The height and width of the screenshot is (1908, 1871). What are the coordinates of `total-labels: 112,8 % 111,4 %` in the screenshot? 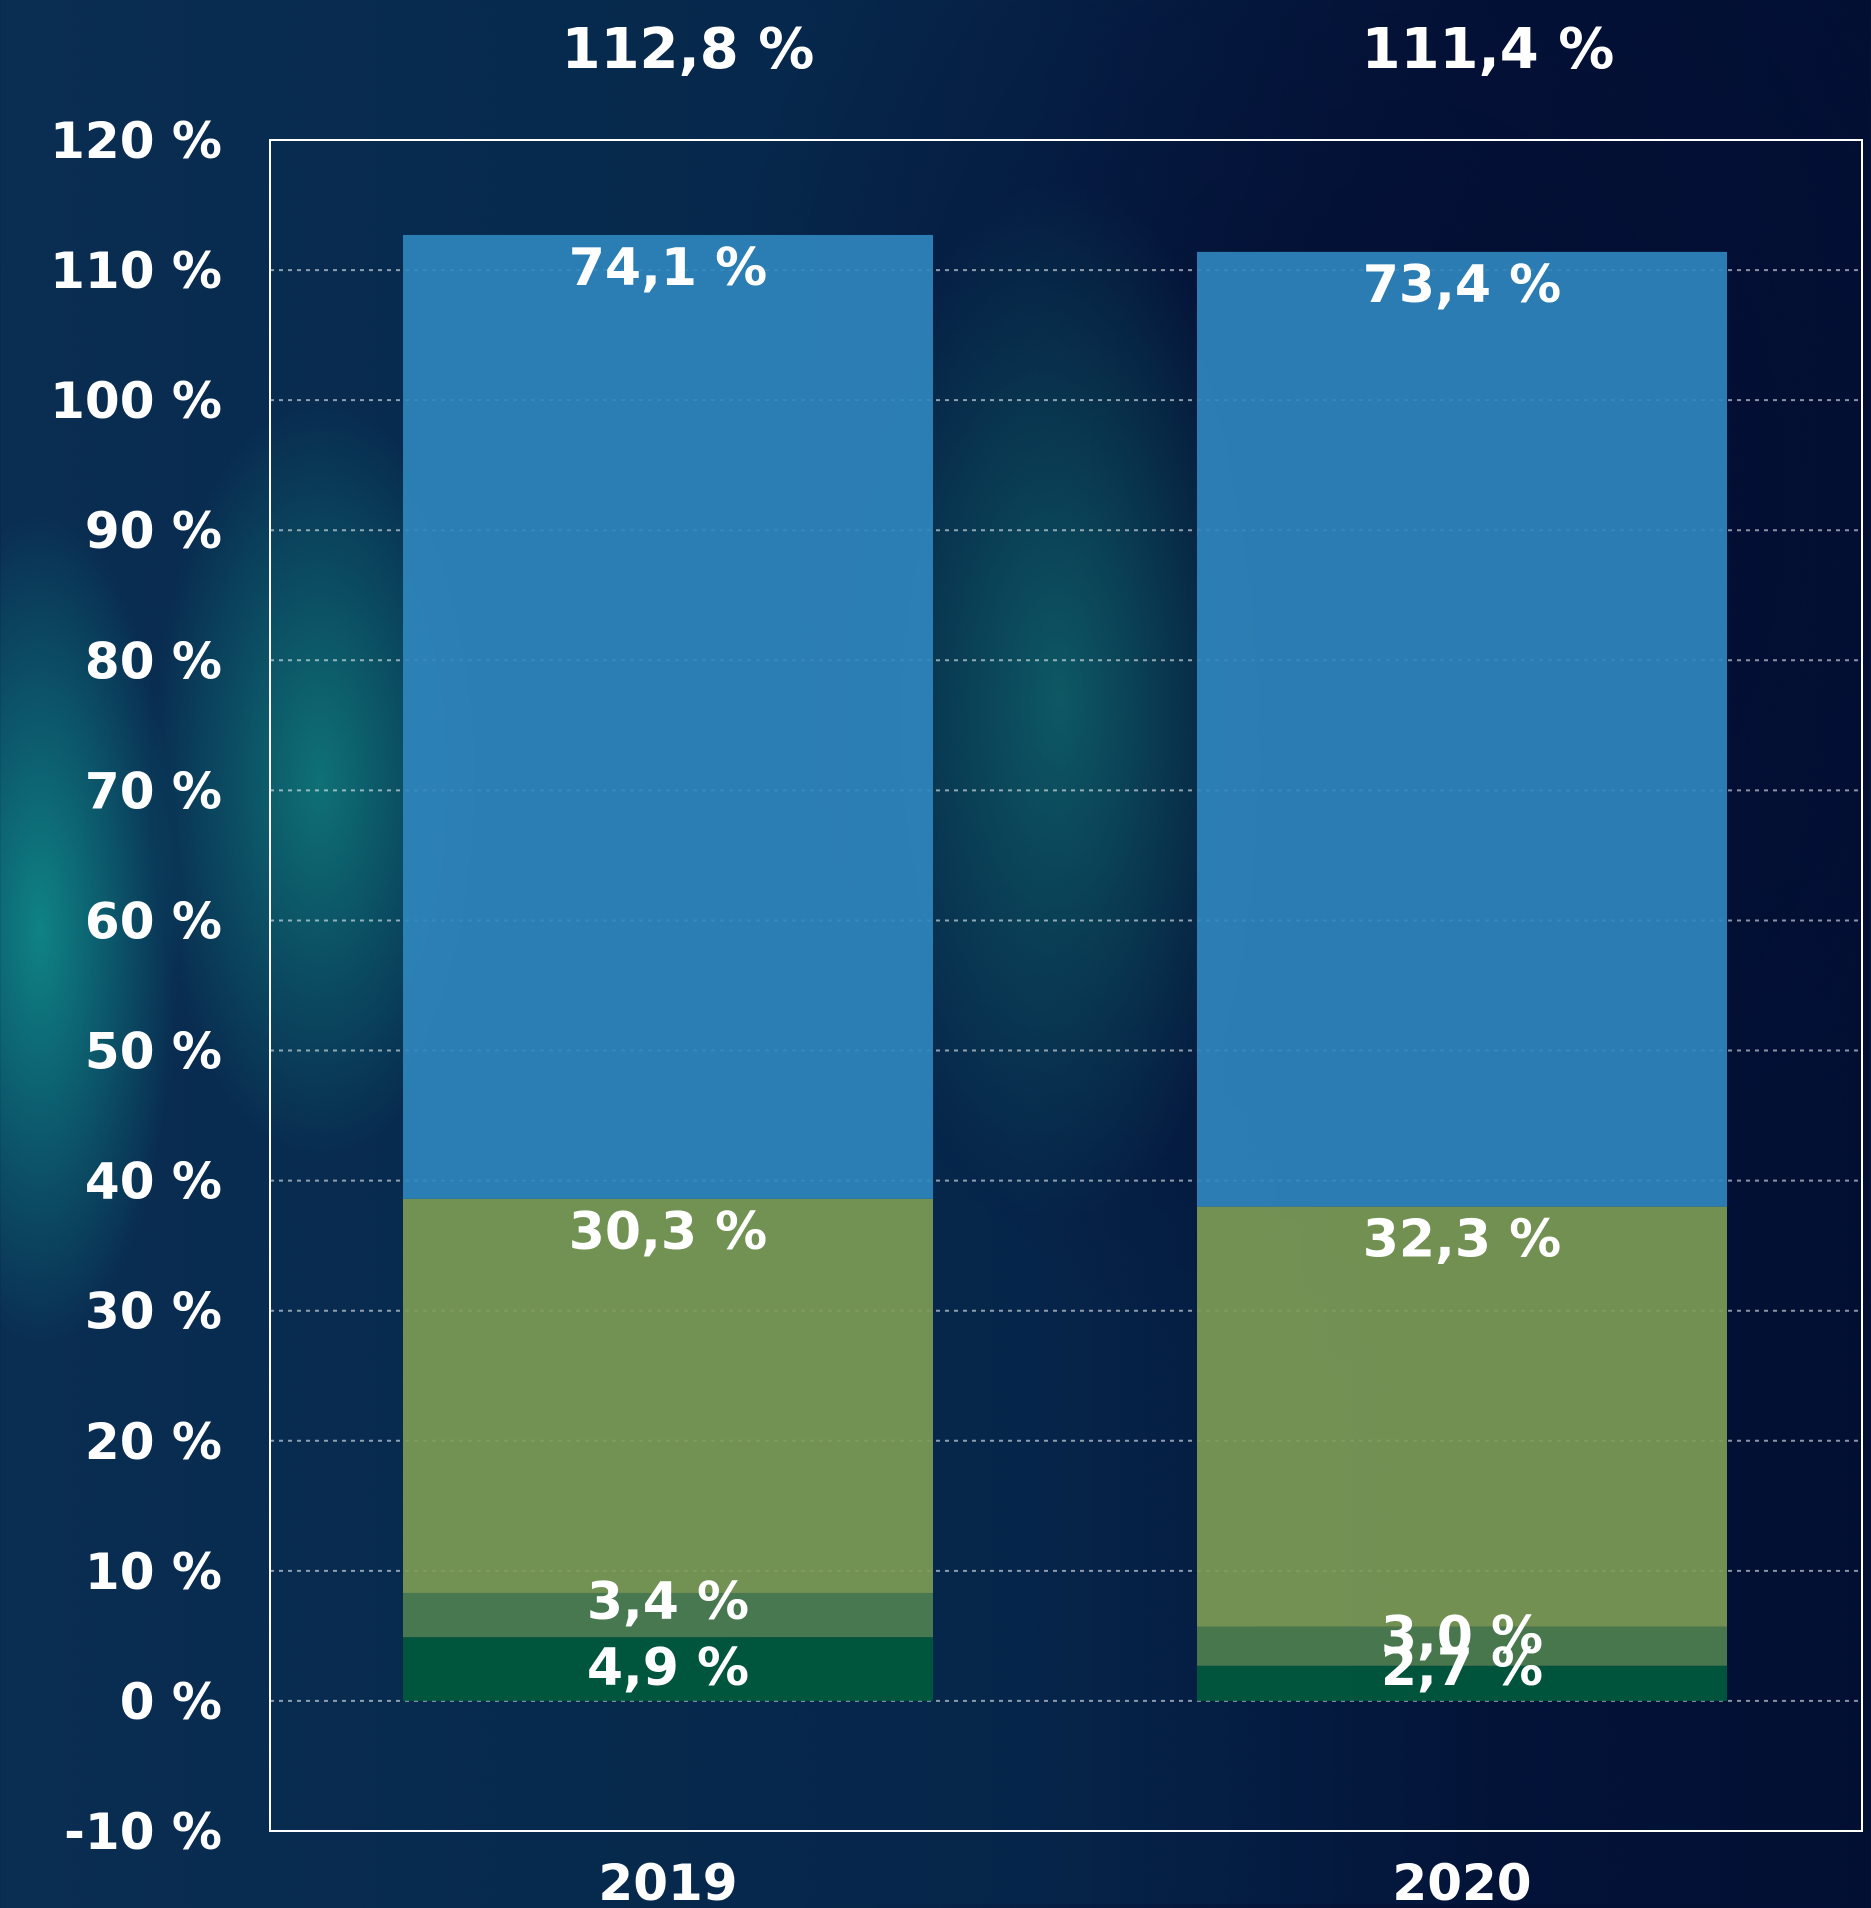 It's located at (1088, 49).